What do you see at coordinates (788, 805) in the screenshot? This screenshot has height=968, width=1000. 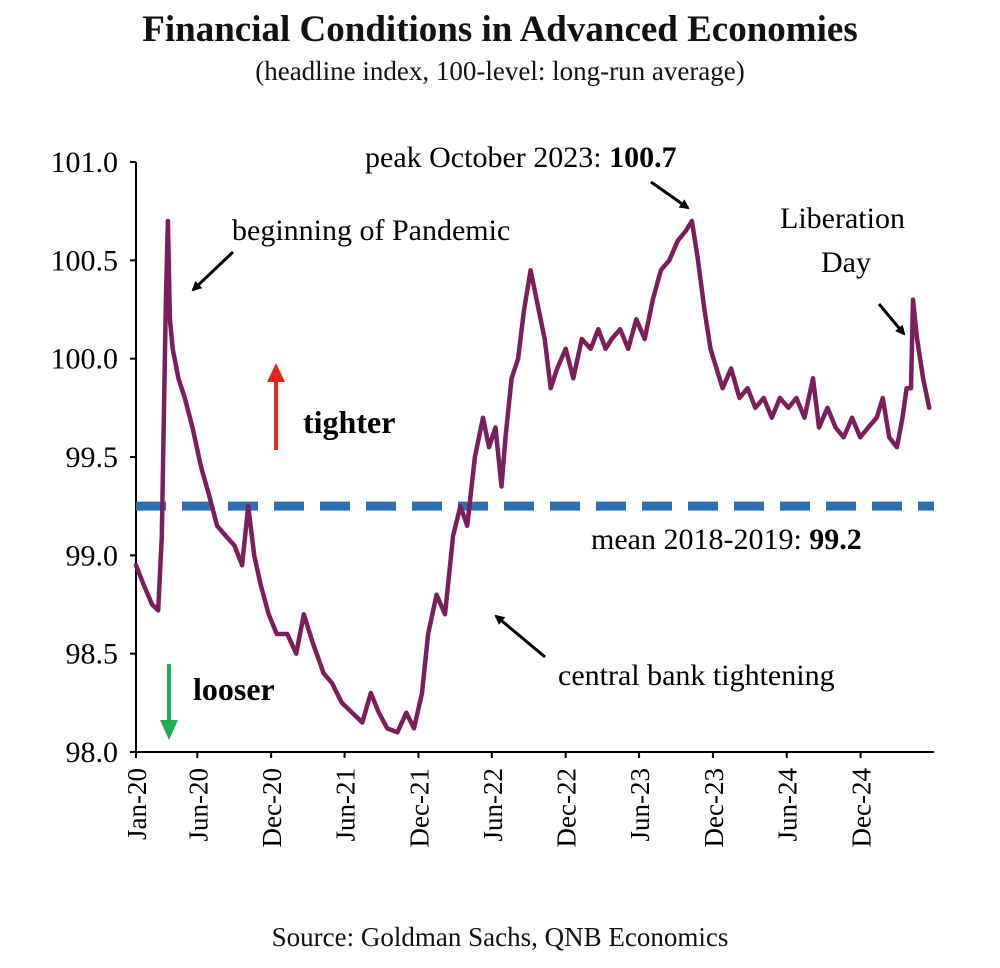 I see `x-tick-label: Jun-24` at bounding box center [788, 805].